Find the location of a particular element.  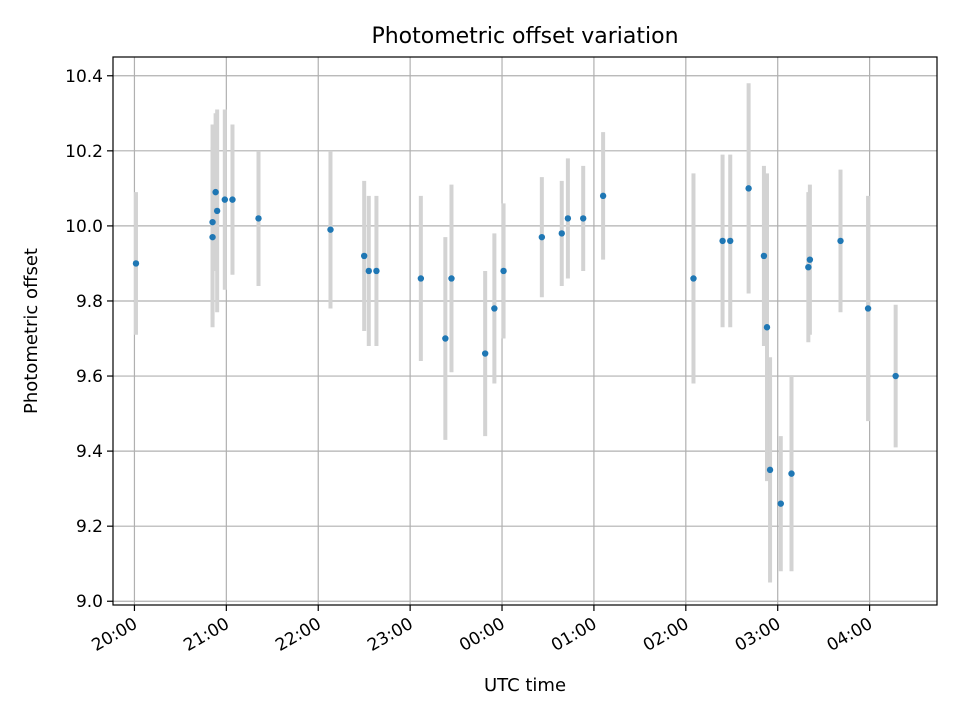

y-tick-label: 10.0 is located at coordinates (84, 227).